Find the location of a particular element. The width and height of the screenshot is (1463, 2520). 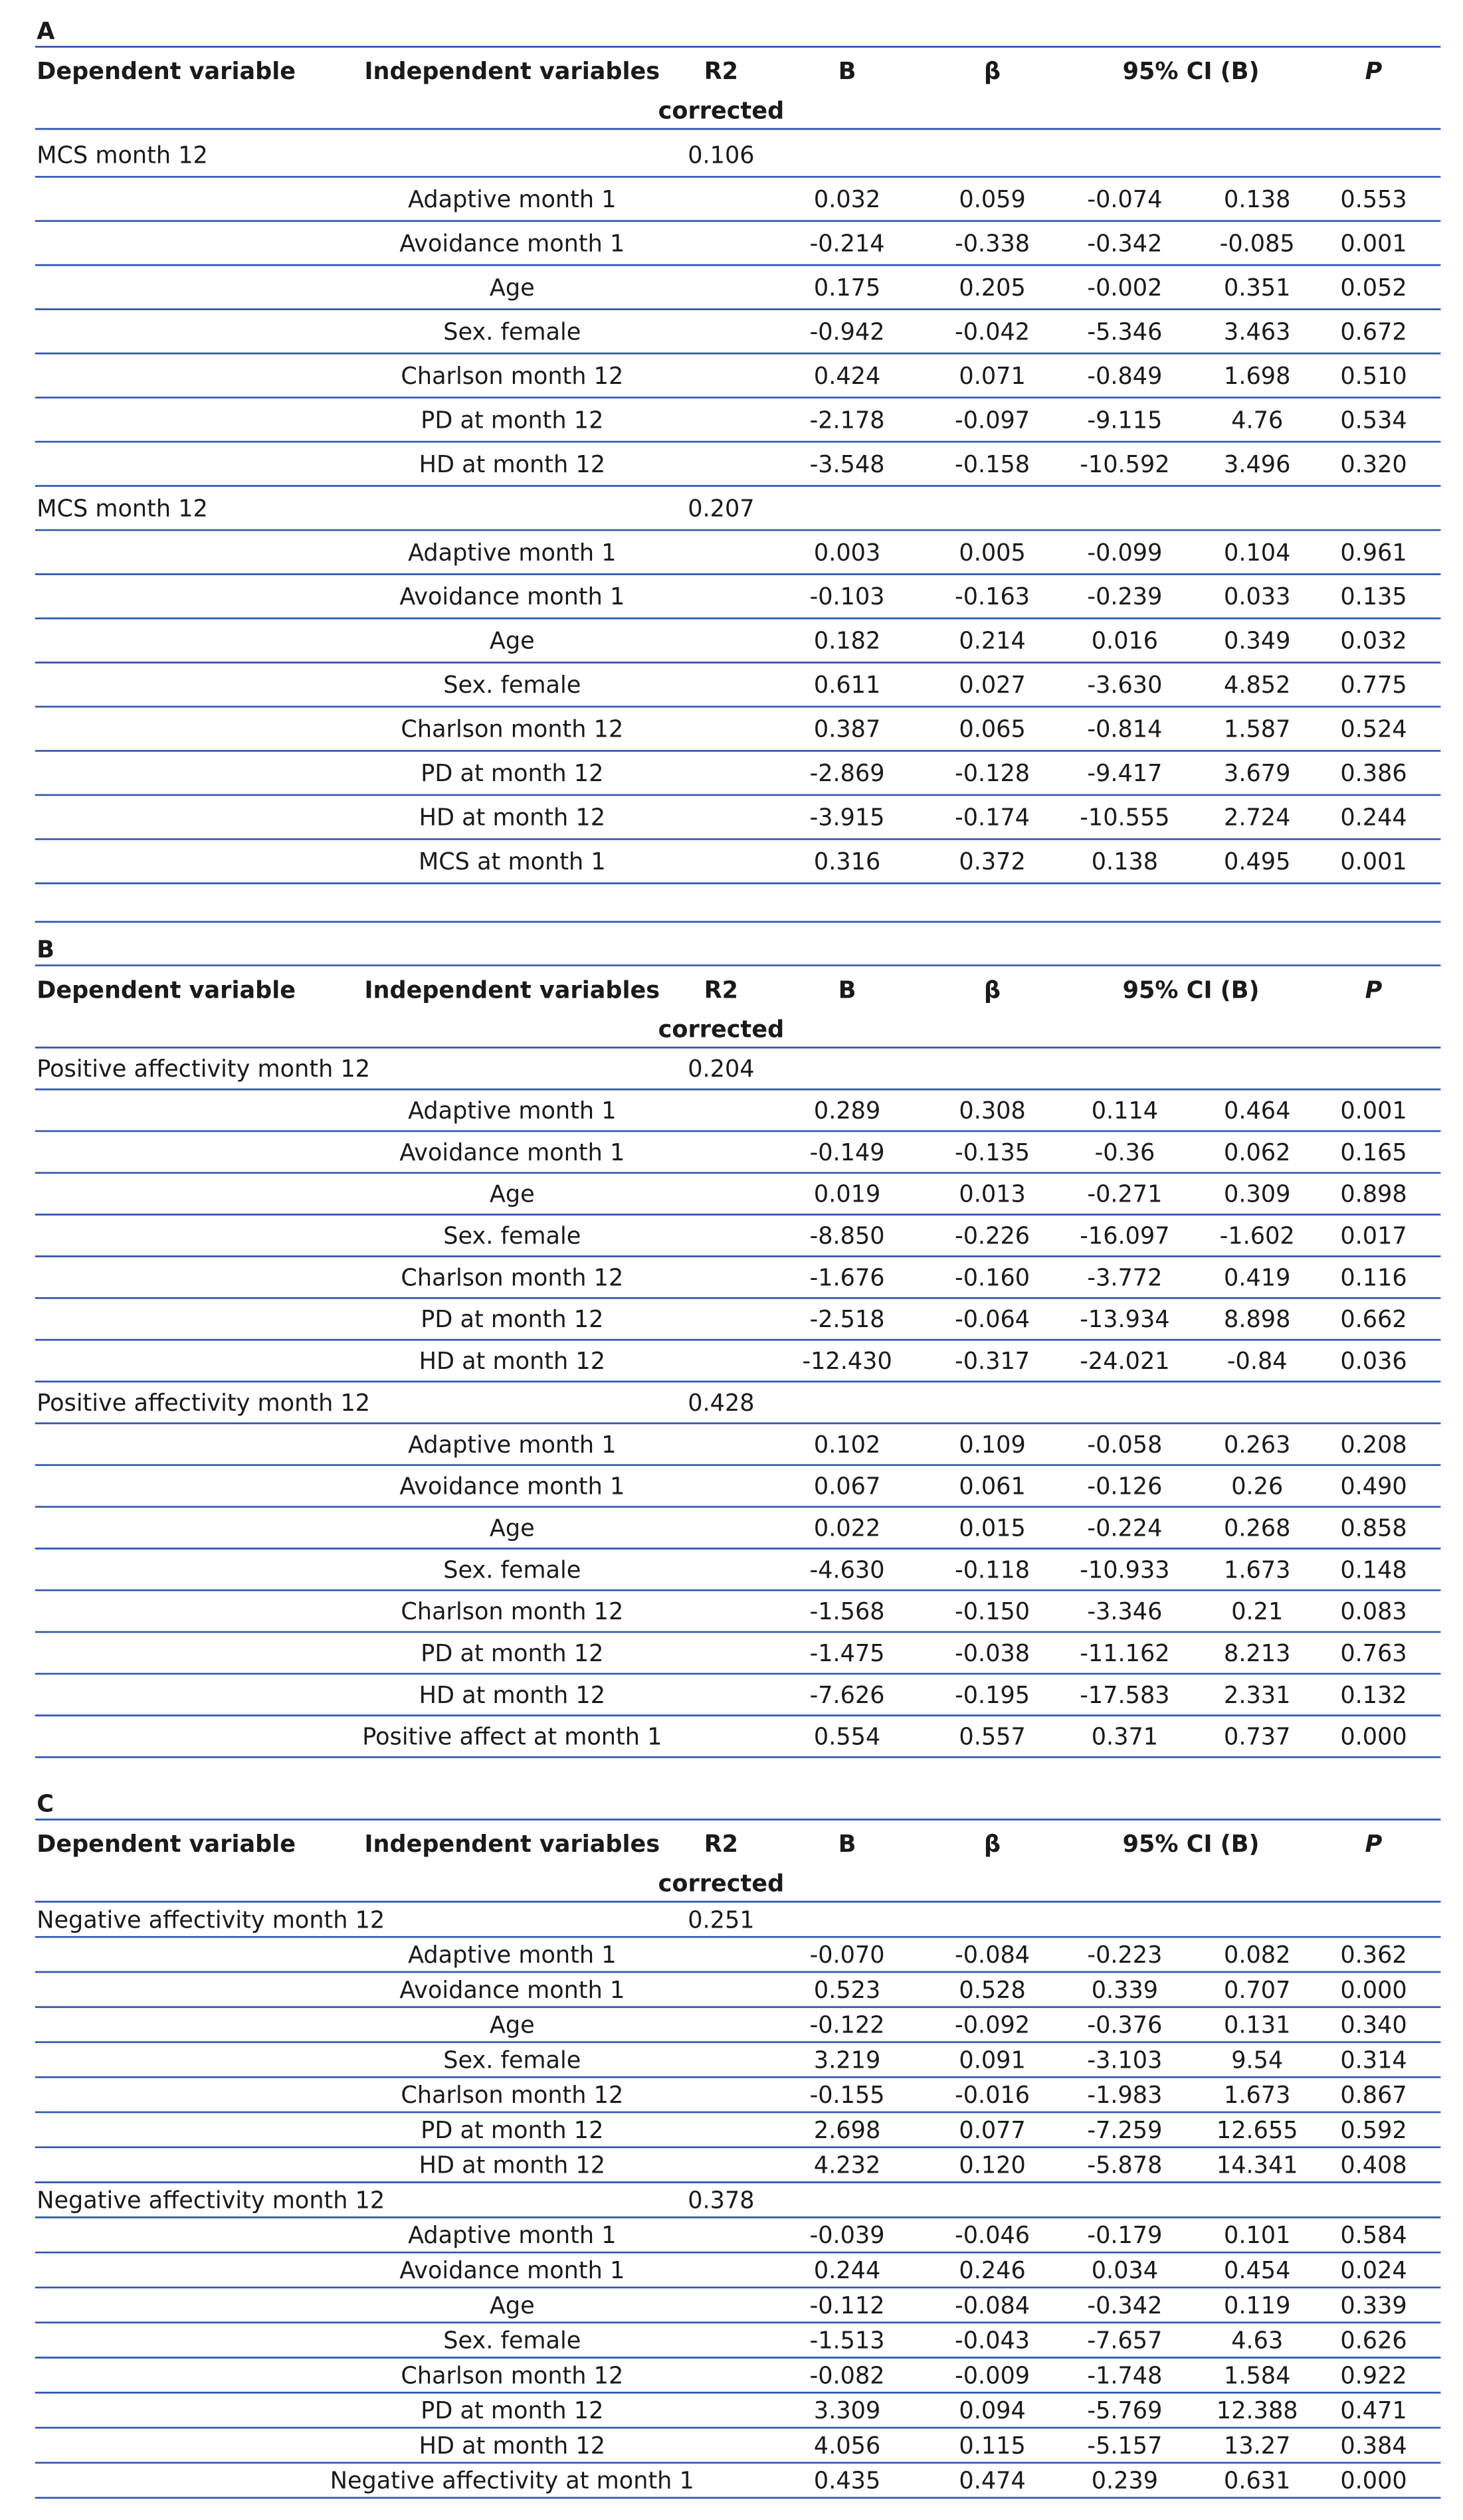

table-cell: 0.384 is located at coordinates (1373, 2446).